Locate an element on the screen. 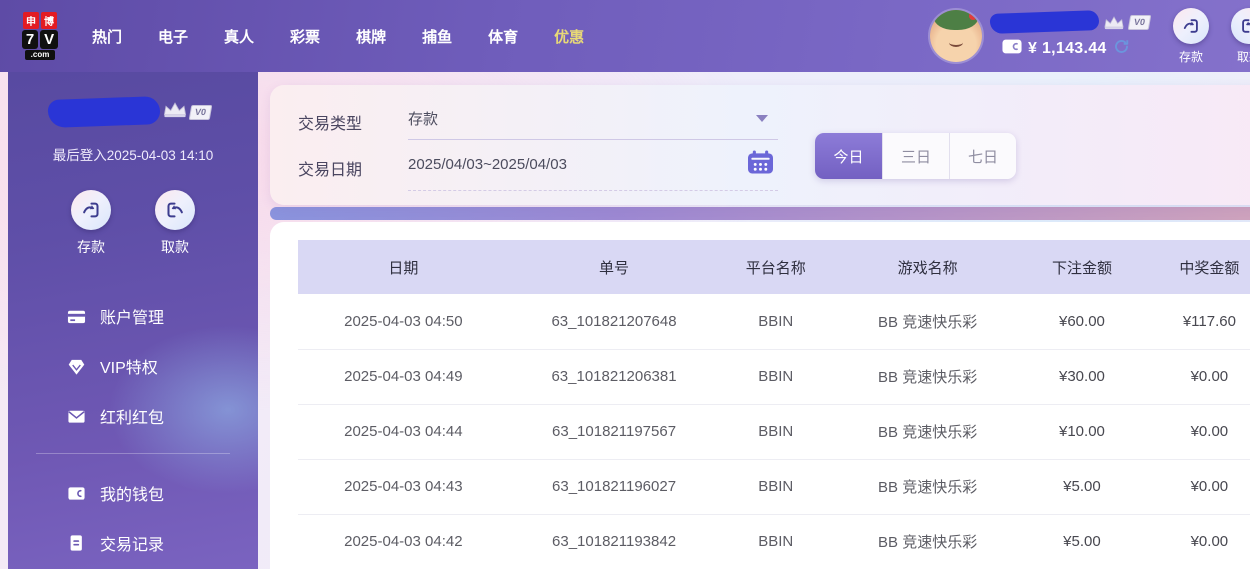 The width and height of the screenshot is (1250, 569). nav-item-2: 电子 is located at coordinates (173, 37).